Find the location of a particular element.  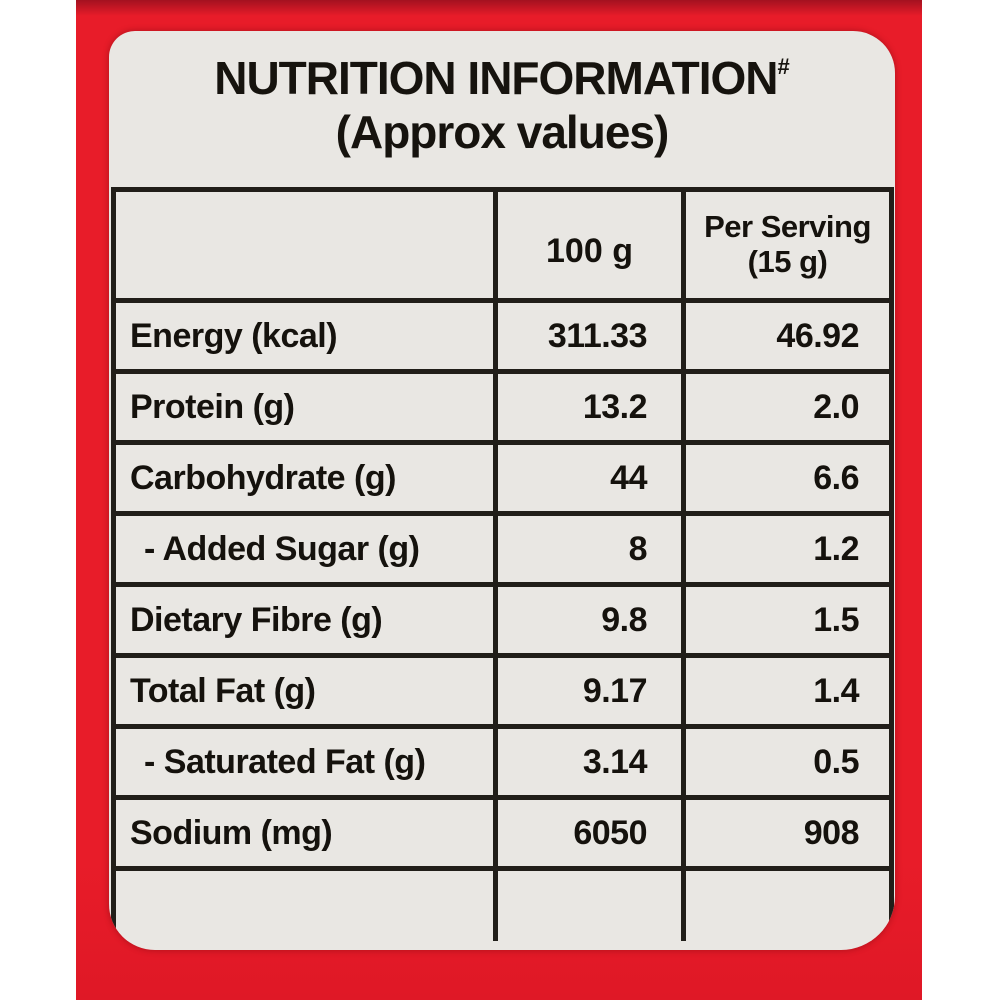

table-row: Energy (kcal) 311.33 46.92 is located at coordinates (502, 338).